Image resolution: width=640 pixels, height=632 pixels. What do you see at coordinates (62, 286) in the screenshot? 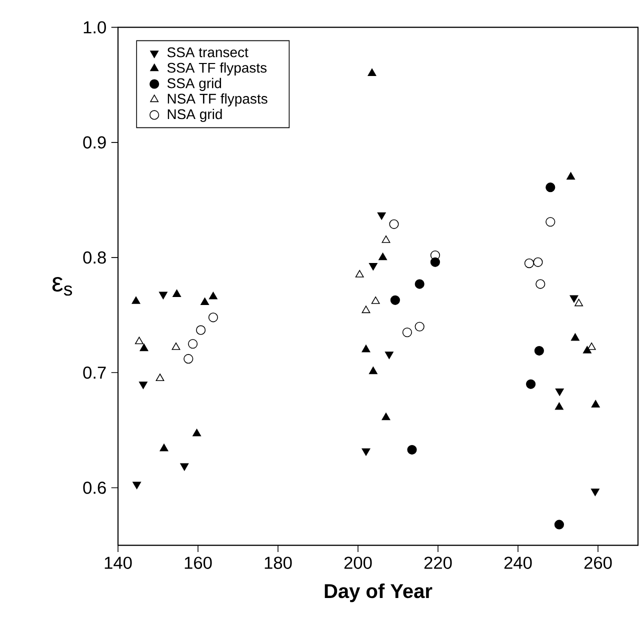
I see `y-axis-title: ε$_{s}$` at bounding box center [62, 286].